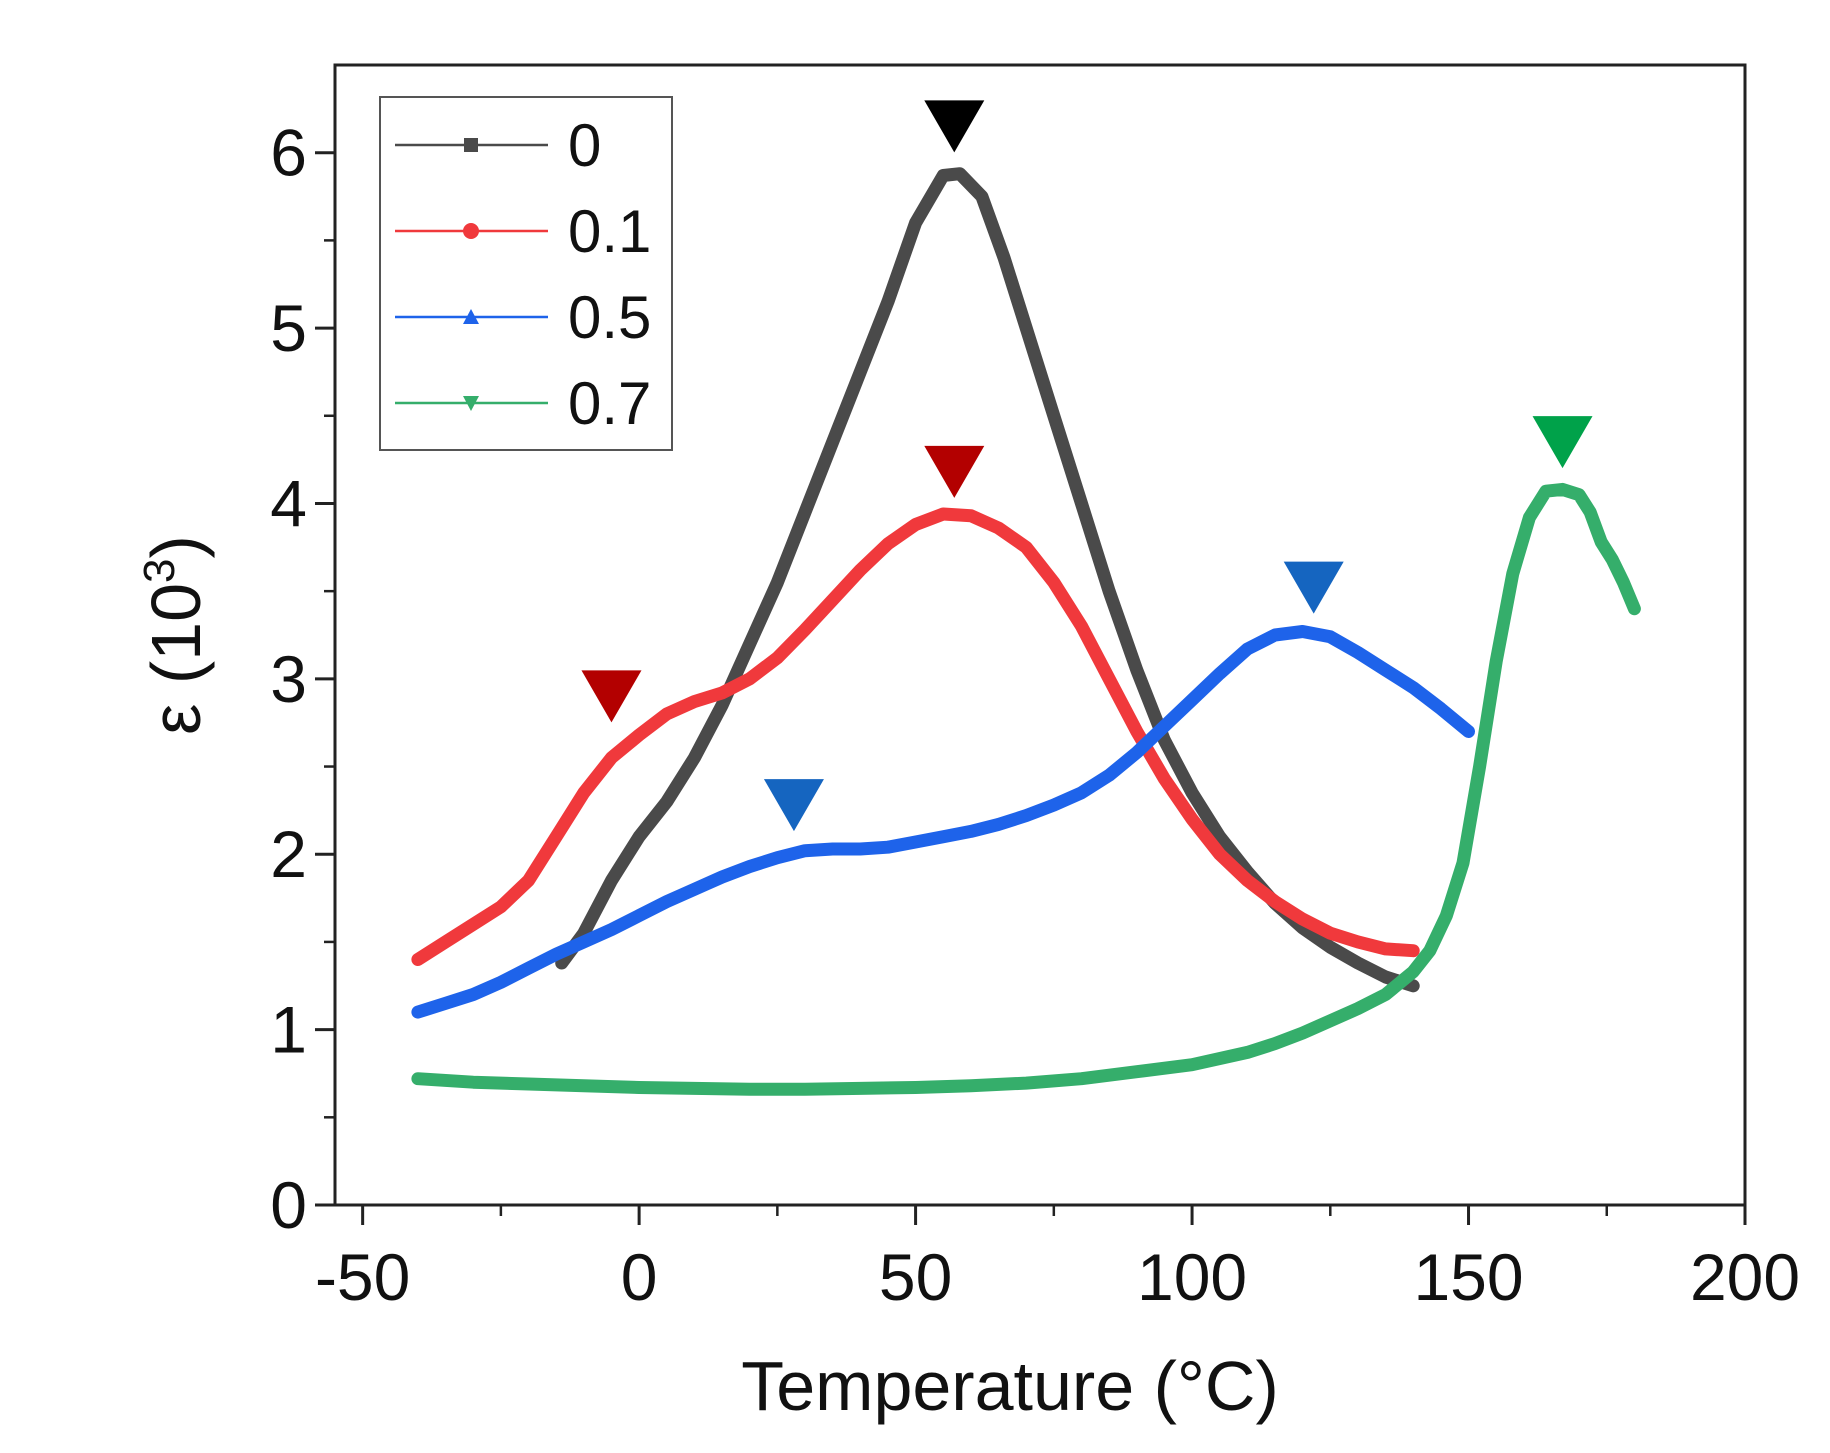  What do you see at coordinates (176, 659) in the screenshot?
I see `y-axis-title-main: ε (10` at bounding box center [176, 659].